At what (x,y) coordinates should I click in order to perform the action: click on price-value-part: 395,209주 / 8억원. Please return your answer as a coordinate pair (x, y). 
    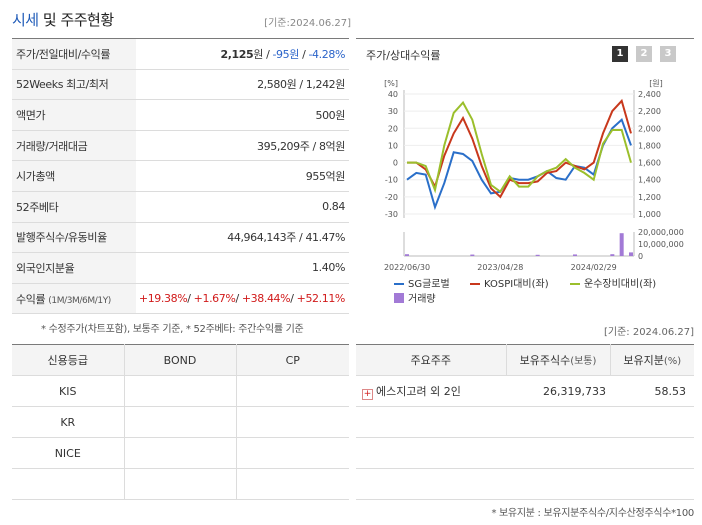
    Looking at the image, I should click on (301, 146).